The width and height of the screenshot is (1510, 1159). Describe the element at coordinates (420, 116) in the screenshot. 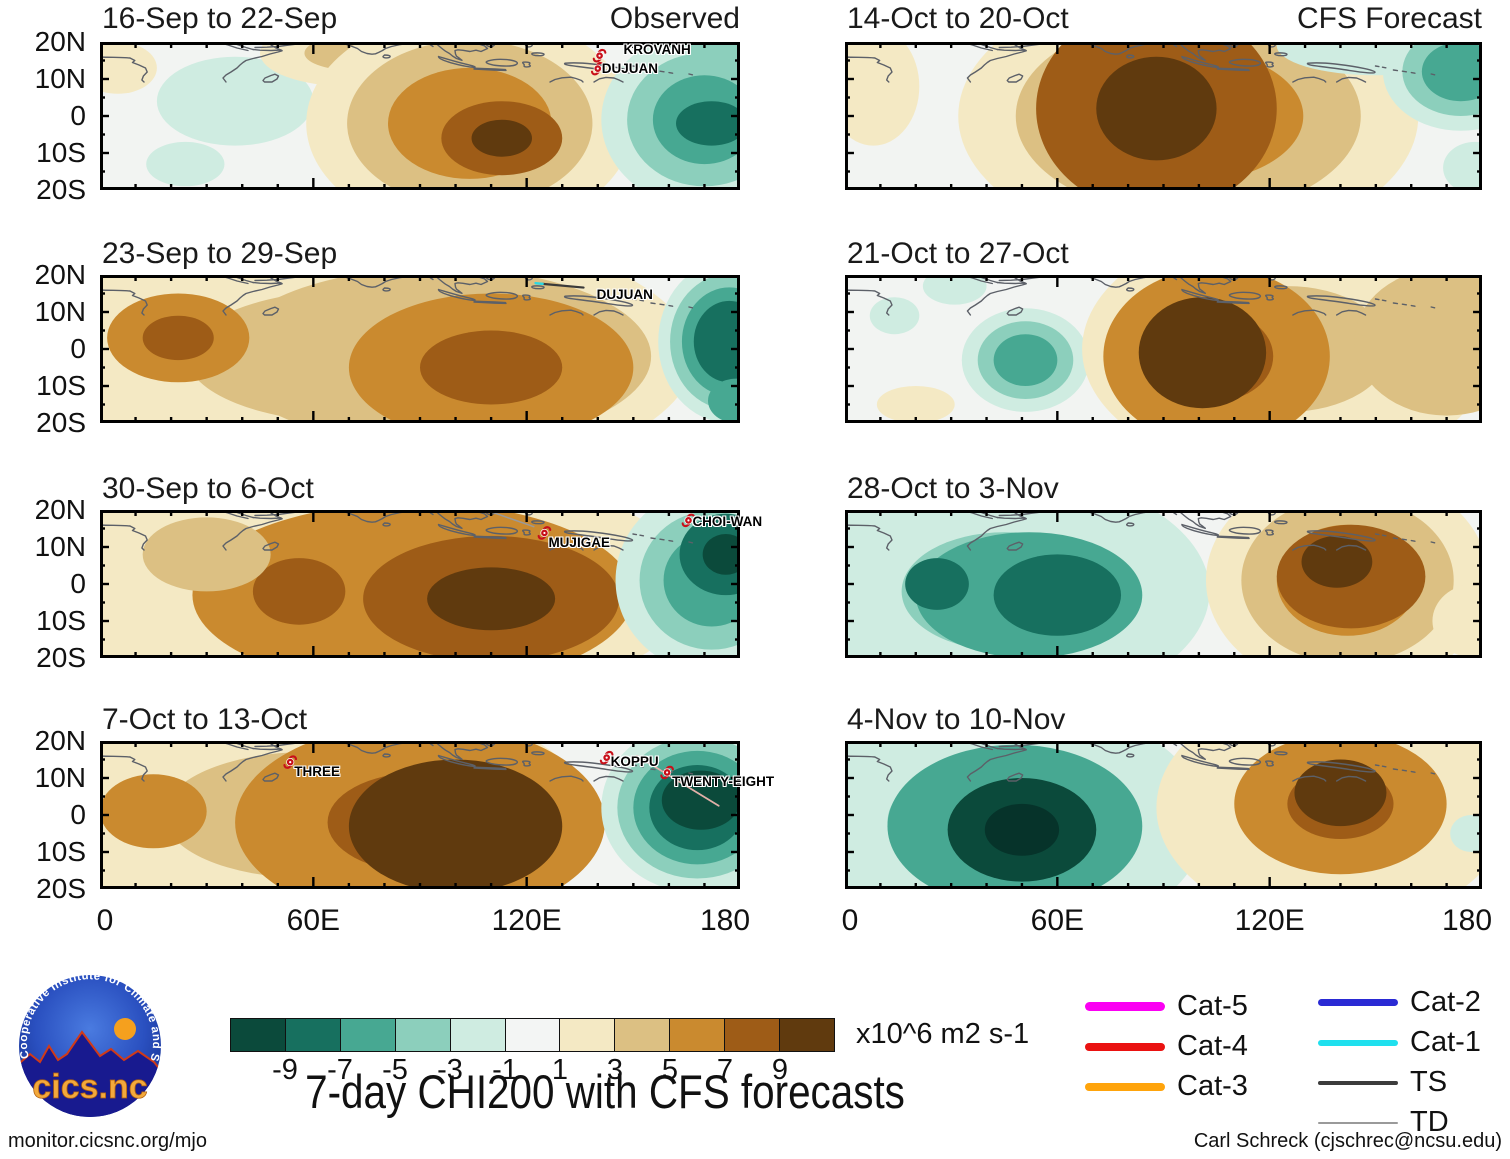

I see `map-panel-obs-week1: KROVANH DUJUAN` at that location.